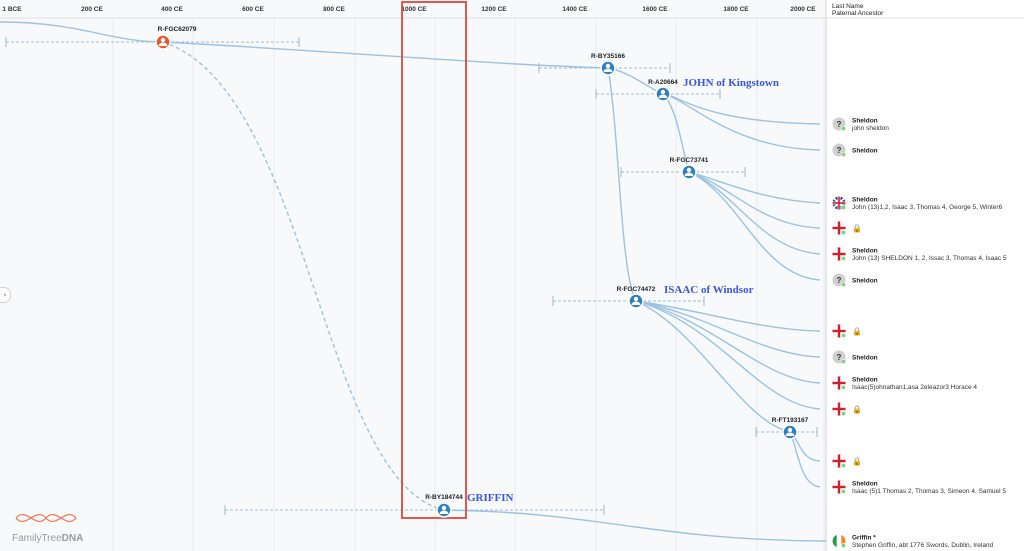 This screenshot has height=551, width=1024. What do you see at coordinates (414, 9) in the screenshot?
I see `axis-tick-label: 1000 CE` at bounding box center [414, 9].